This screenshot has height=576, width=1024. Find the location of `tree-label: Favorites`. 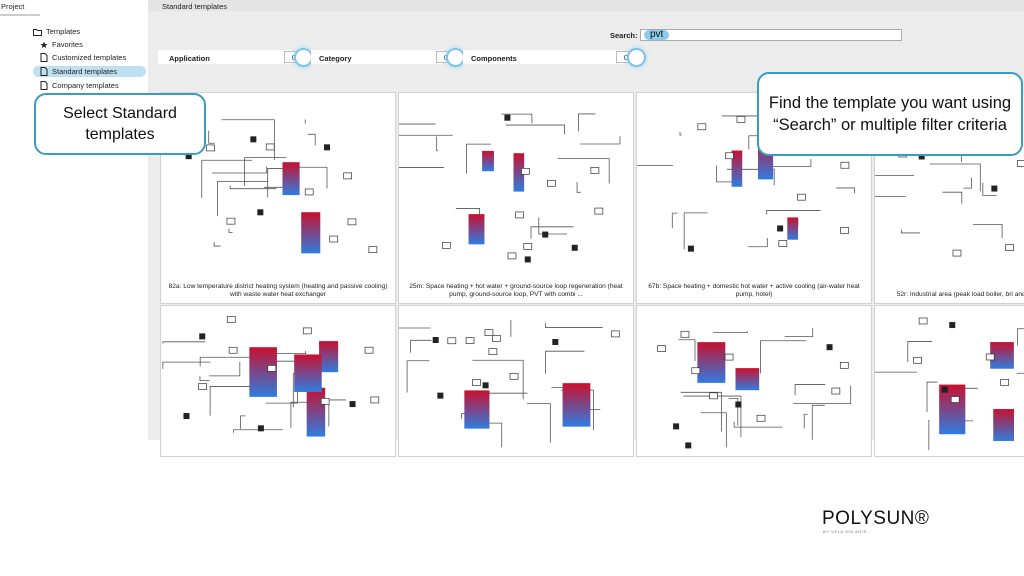

tree-label: Favorites is located at coordinates (67, 44).